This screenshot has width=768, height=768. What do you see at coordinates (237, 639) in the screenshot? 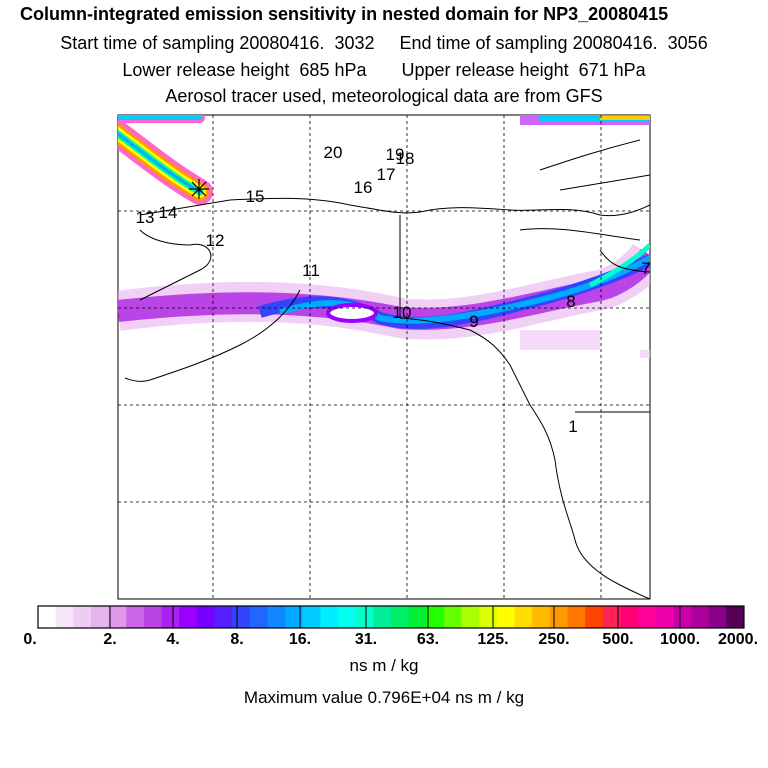
I see `colorbar-tick-label: 8.` at bounding box center [237, 639].